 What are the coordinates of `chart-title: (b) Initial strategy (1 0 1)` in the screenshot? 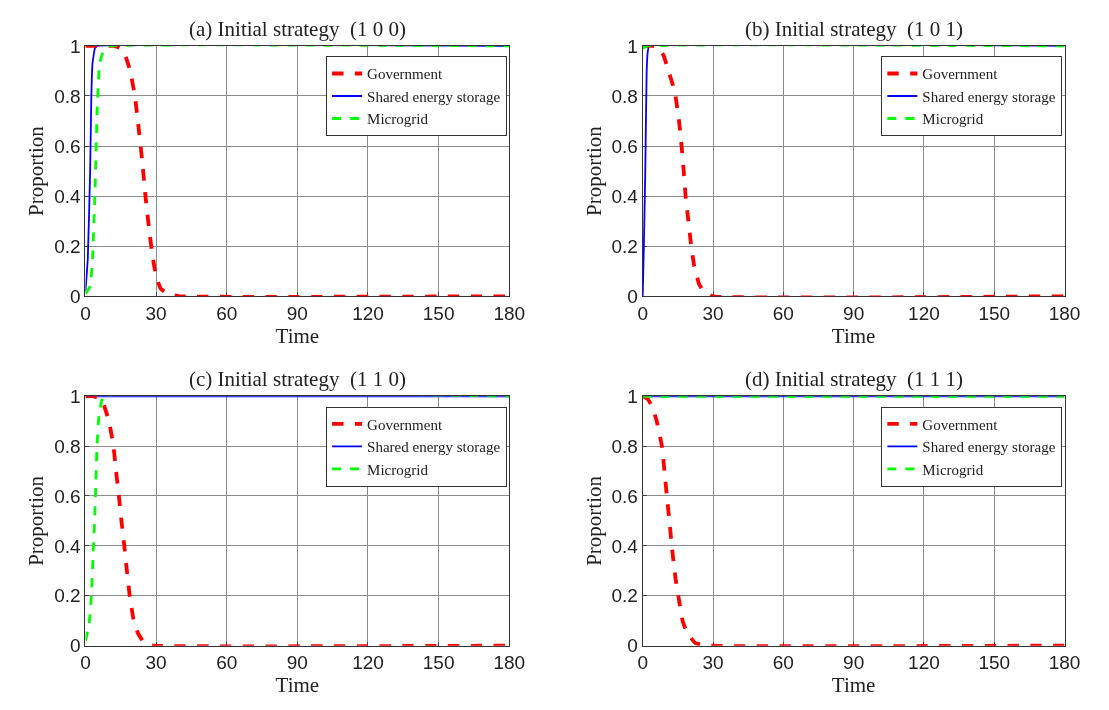 It's located at (854, 29).